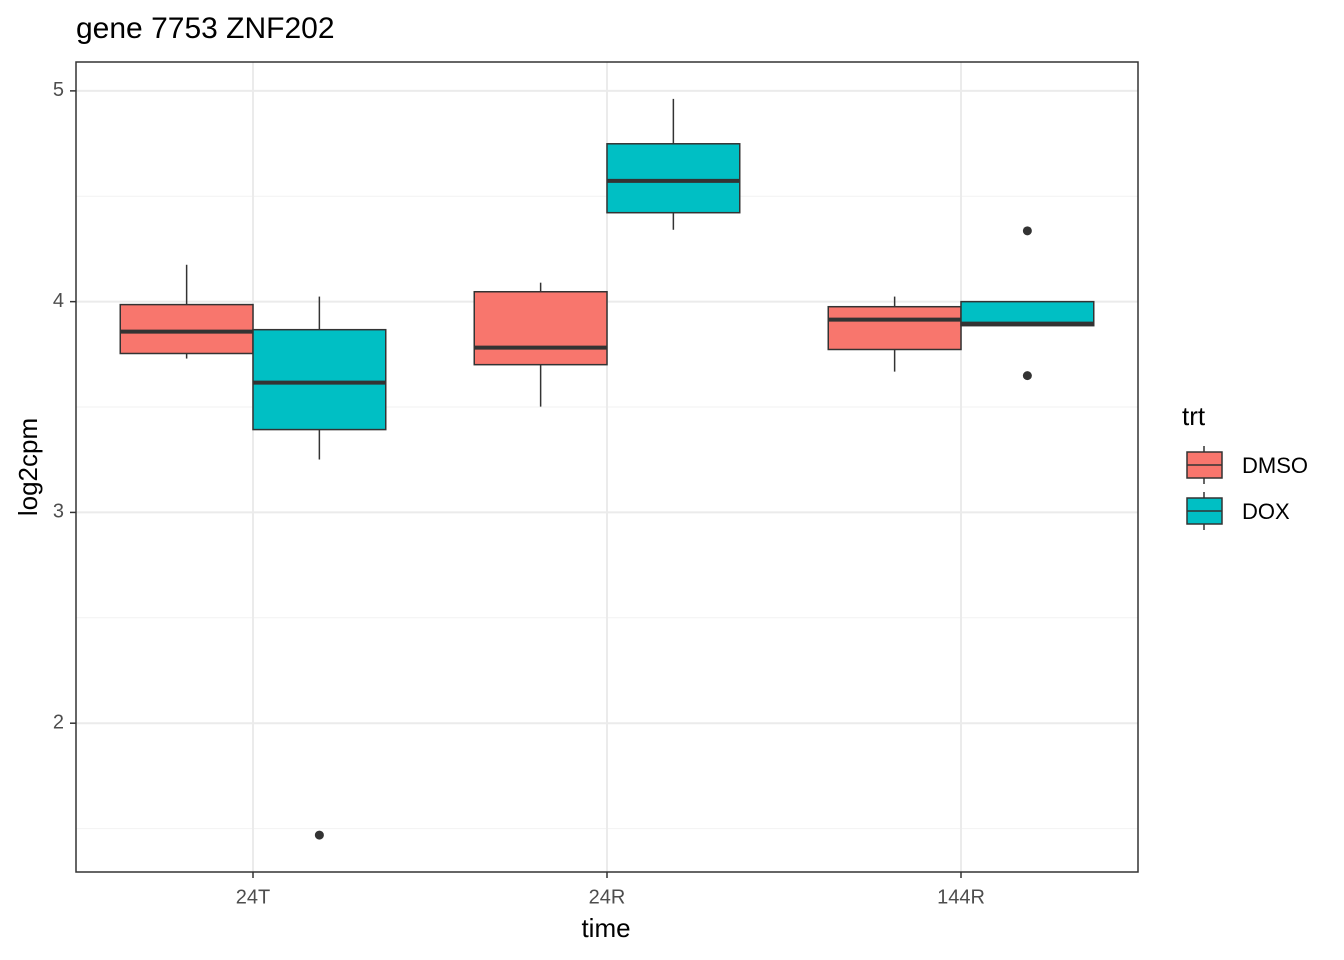 Image resolution: width=1344 pixels, height=960 pixels. What do you see at coordinates (605, 928) in the screenshot?
I see `x-axis-title: time` at bounding box center [605, 928].